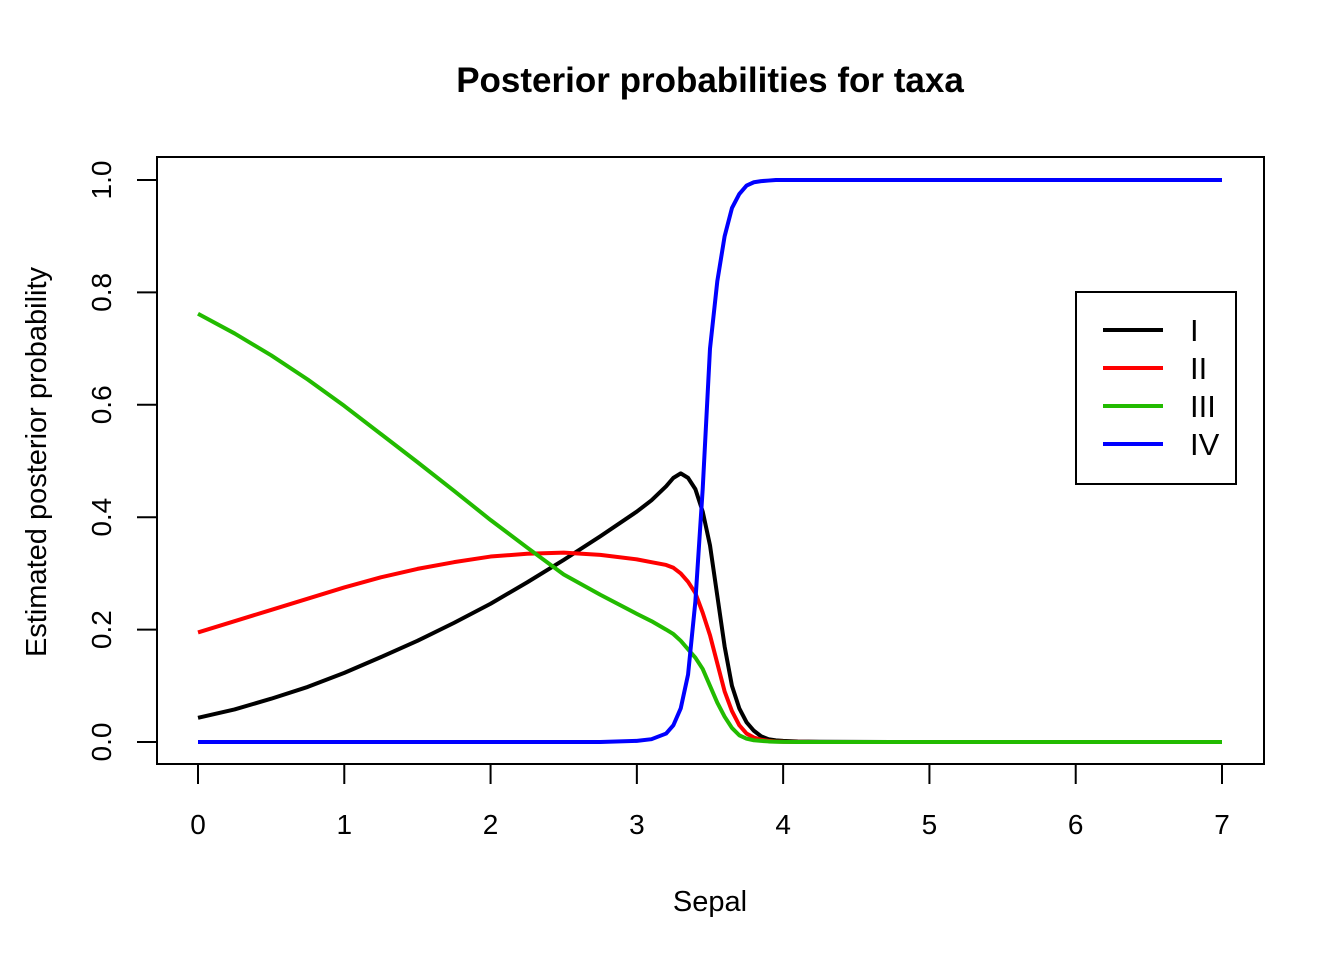 Image resolution: width=1344 pixels, height=960 pixels. Describe the element at coordinates (101, 292) in the screenshot. I see `y-tick-label: 0.8` at that location.